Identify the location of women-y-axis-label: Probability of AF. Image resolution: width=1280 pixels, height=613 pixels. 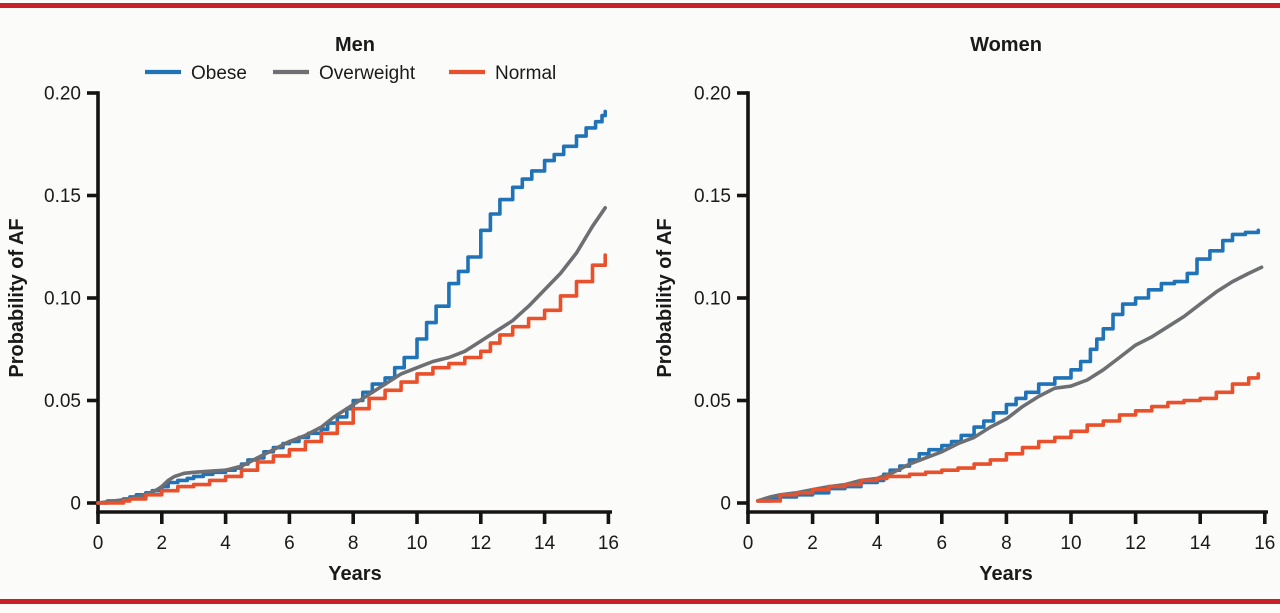
(665, 297).